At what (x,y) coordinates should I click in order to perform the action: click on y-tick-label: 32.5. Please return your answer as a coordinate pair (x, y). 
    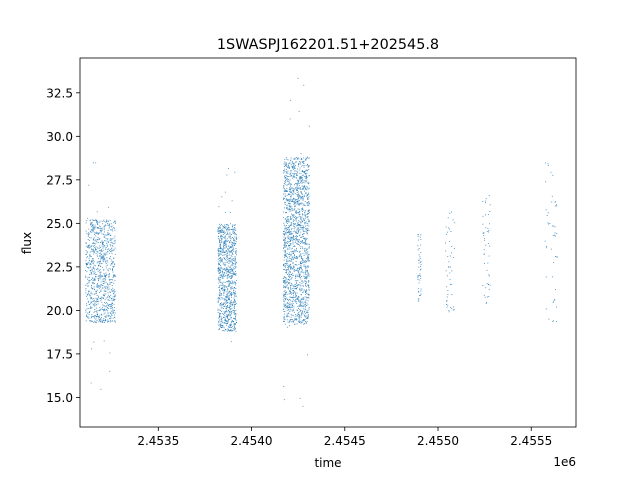
    Looking at the image, I should click on (59, 93).